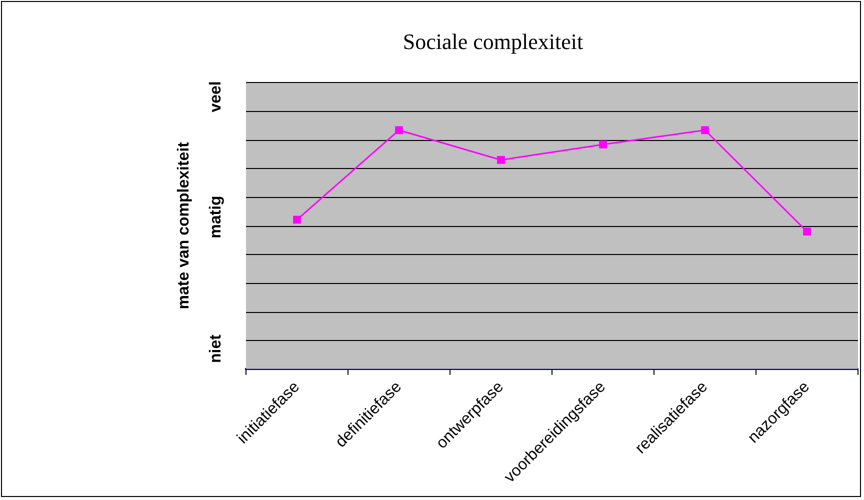 This screenshot has width=864, height=500. Describe the element at coordinates (183, 225) in the screenshot. I see `y-axis-title: mate van complexiteit` at that location.